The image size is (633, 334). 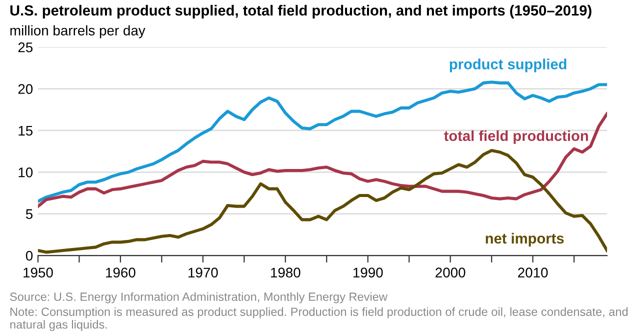 I want to click on x-tick-label: 2010, so click(x=533, y=273).